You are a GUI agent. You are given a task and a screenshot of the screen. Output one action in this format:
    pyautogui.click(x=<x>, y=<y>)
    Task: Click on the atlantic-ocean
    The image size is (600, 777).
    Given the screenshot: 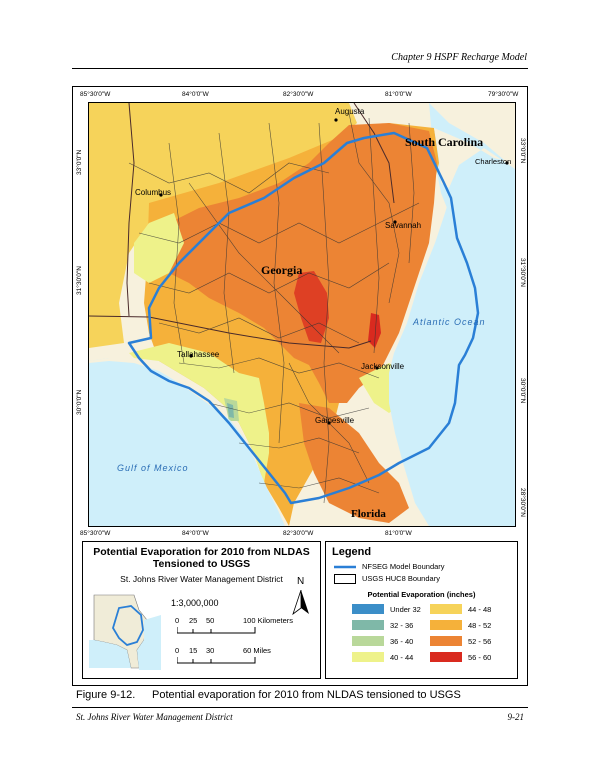 What is the action you would take?
    pyautogui.click(x=452, y=334)
    